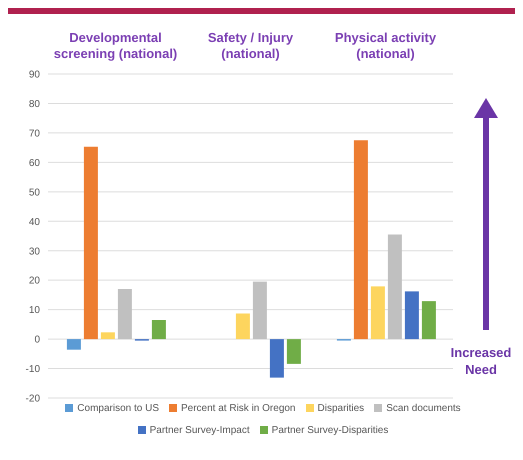  Describe the element at coordinates (238, 408) in the screenshot. I see `legend-label: Percent at Risk in Oregon` at that location.